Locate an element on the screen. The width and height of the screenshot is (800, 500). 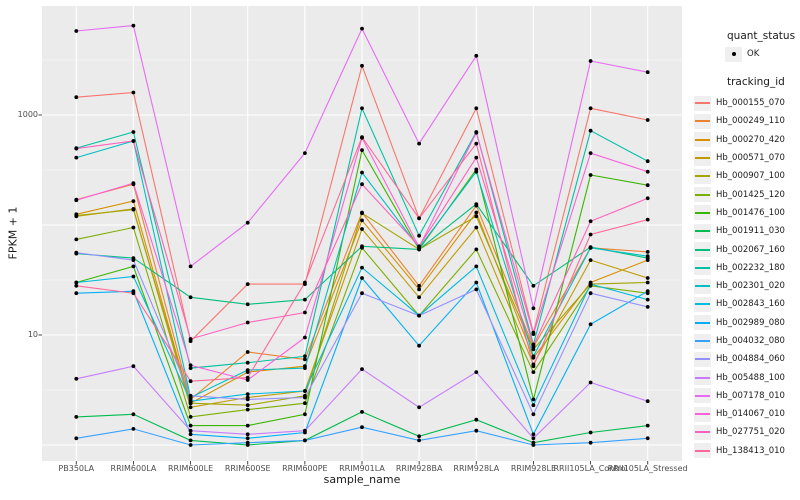
x-tick-label: RRIM600SE is located at coordinates (247, 468).